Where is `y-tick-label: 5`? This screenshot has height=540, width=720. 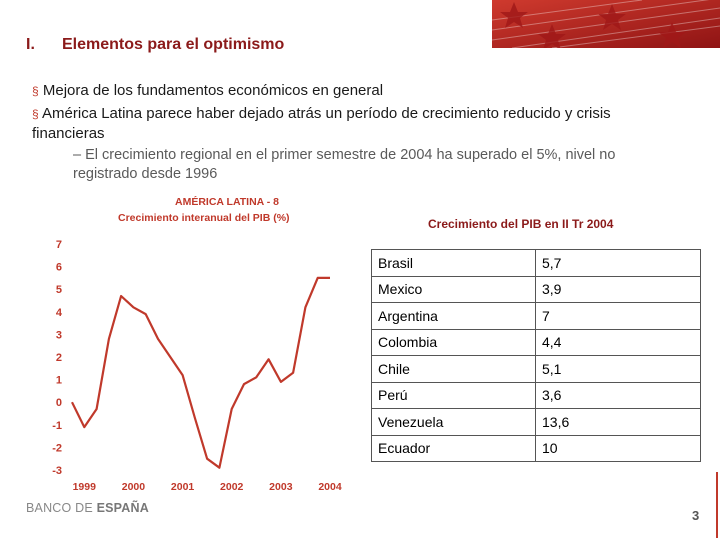
y-tick-label: 5 is located at coordinates (59, 290).